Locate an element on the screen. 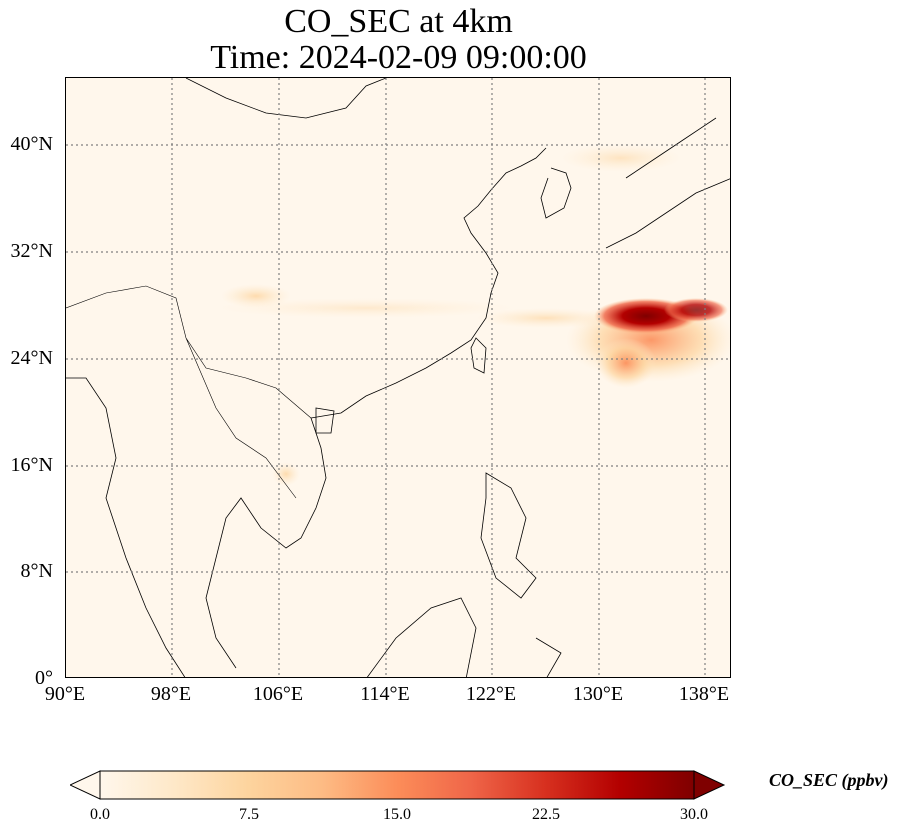 This screenshot has height=836, width=916. map-title: CO_SEC at 4km is located at coordinates (398, 21).